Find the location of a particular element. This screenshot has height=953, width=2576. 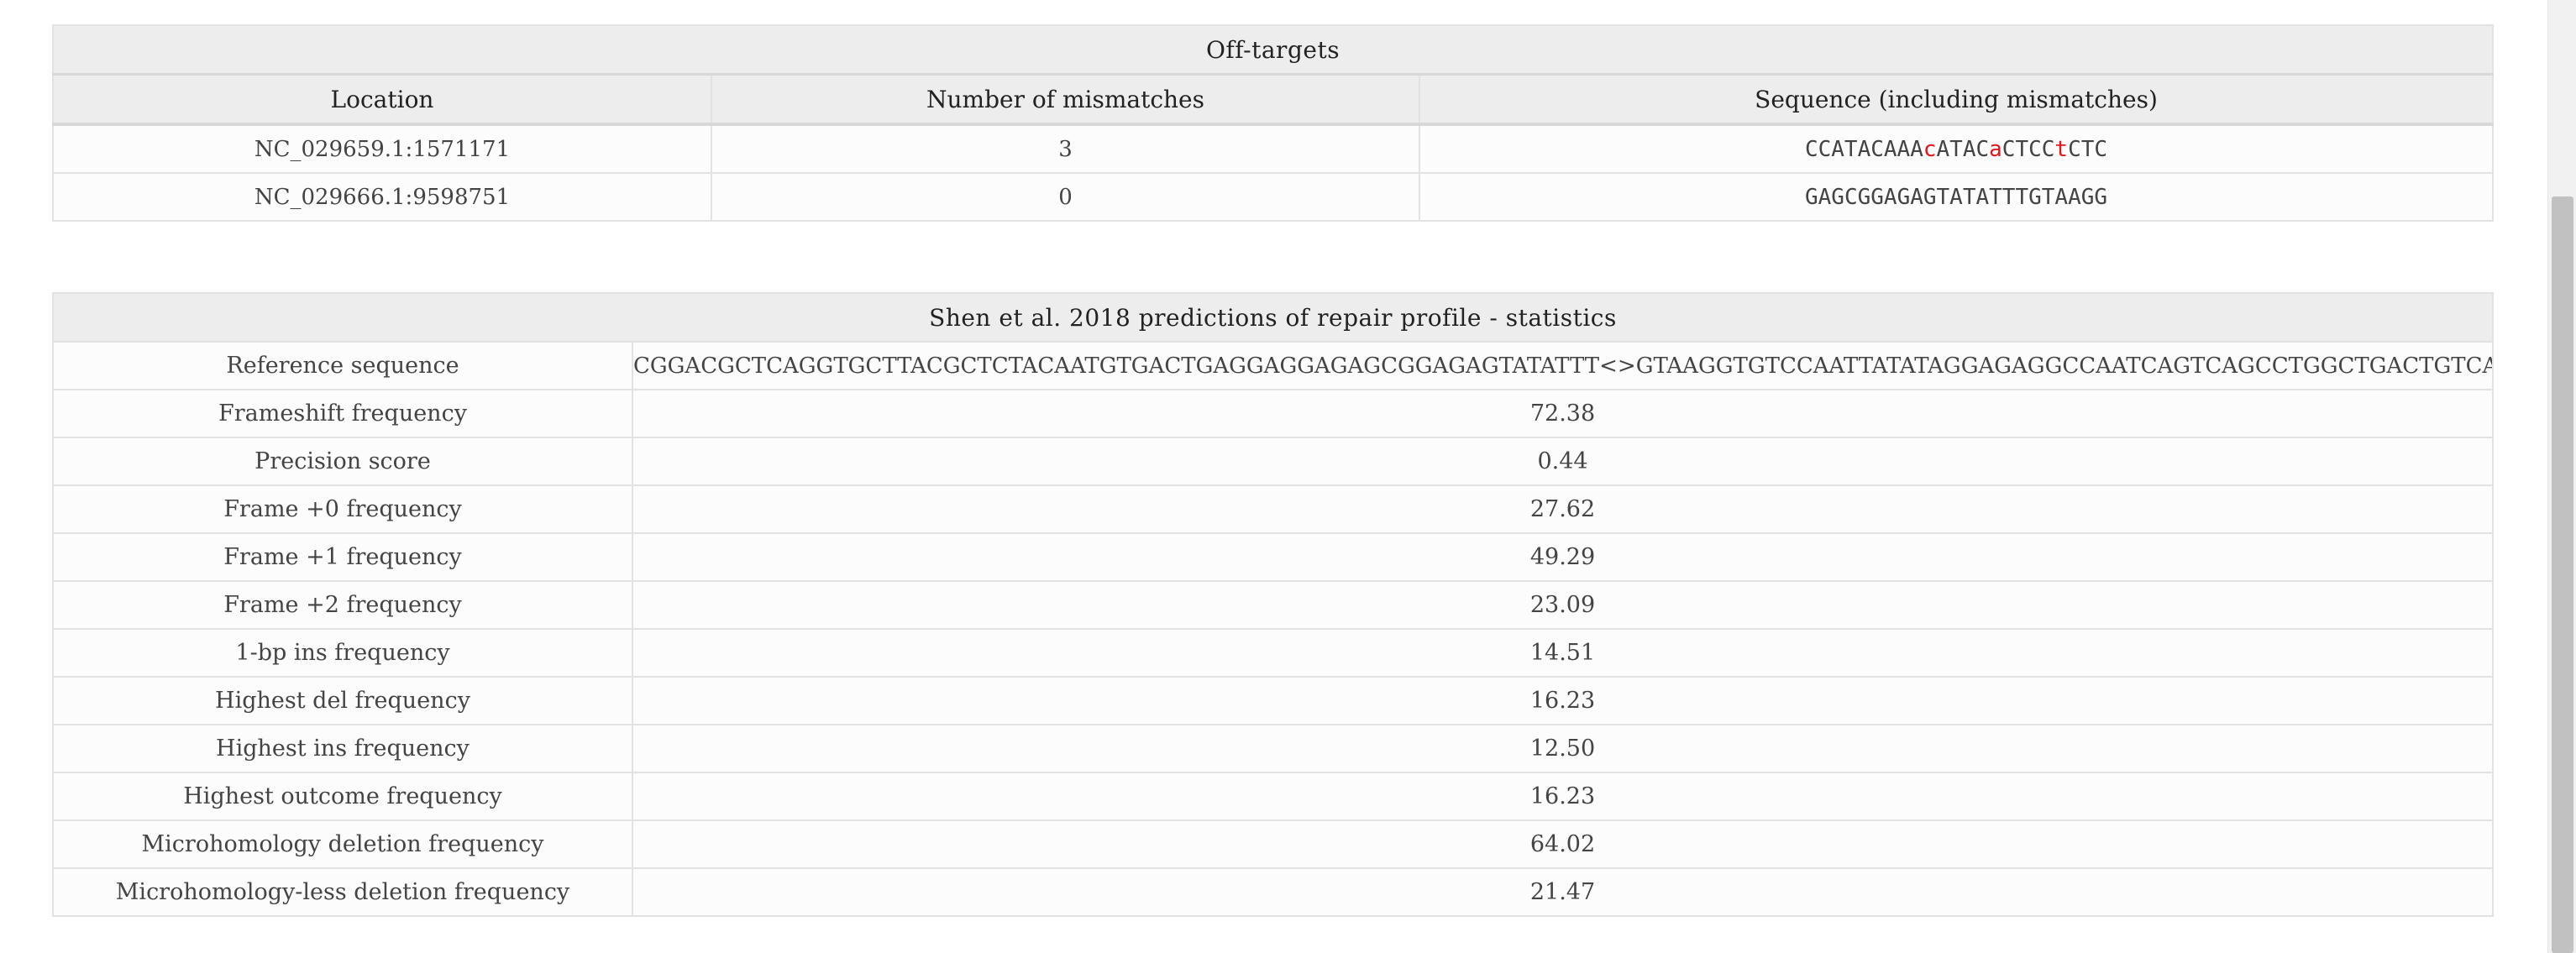

stat-label: Frame +1 frequency is located at coordinates (342, 557).